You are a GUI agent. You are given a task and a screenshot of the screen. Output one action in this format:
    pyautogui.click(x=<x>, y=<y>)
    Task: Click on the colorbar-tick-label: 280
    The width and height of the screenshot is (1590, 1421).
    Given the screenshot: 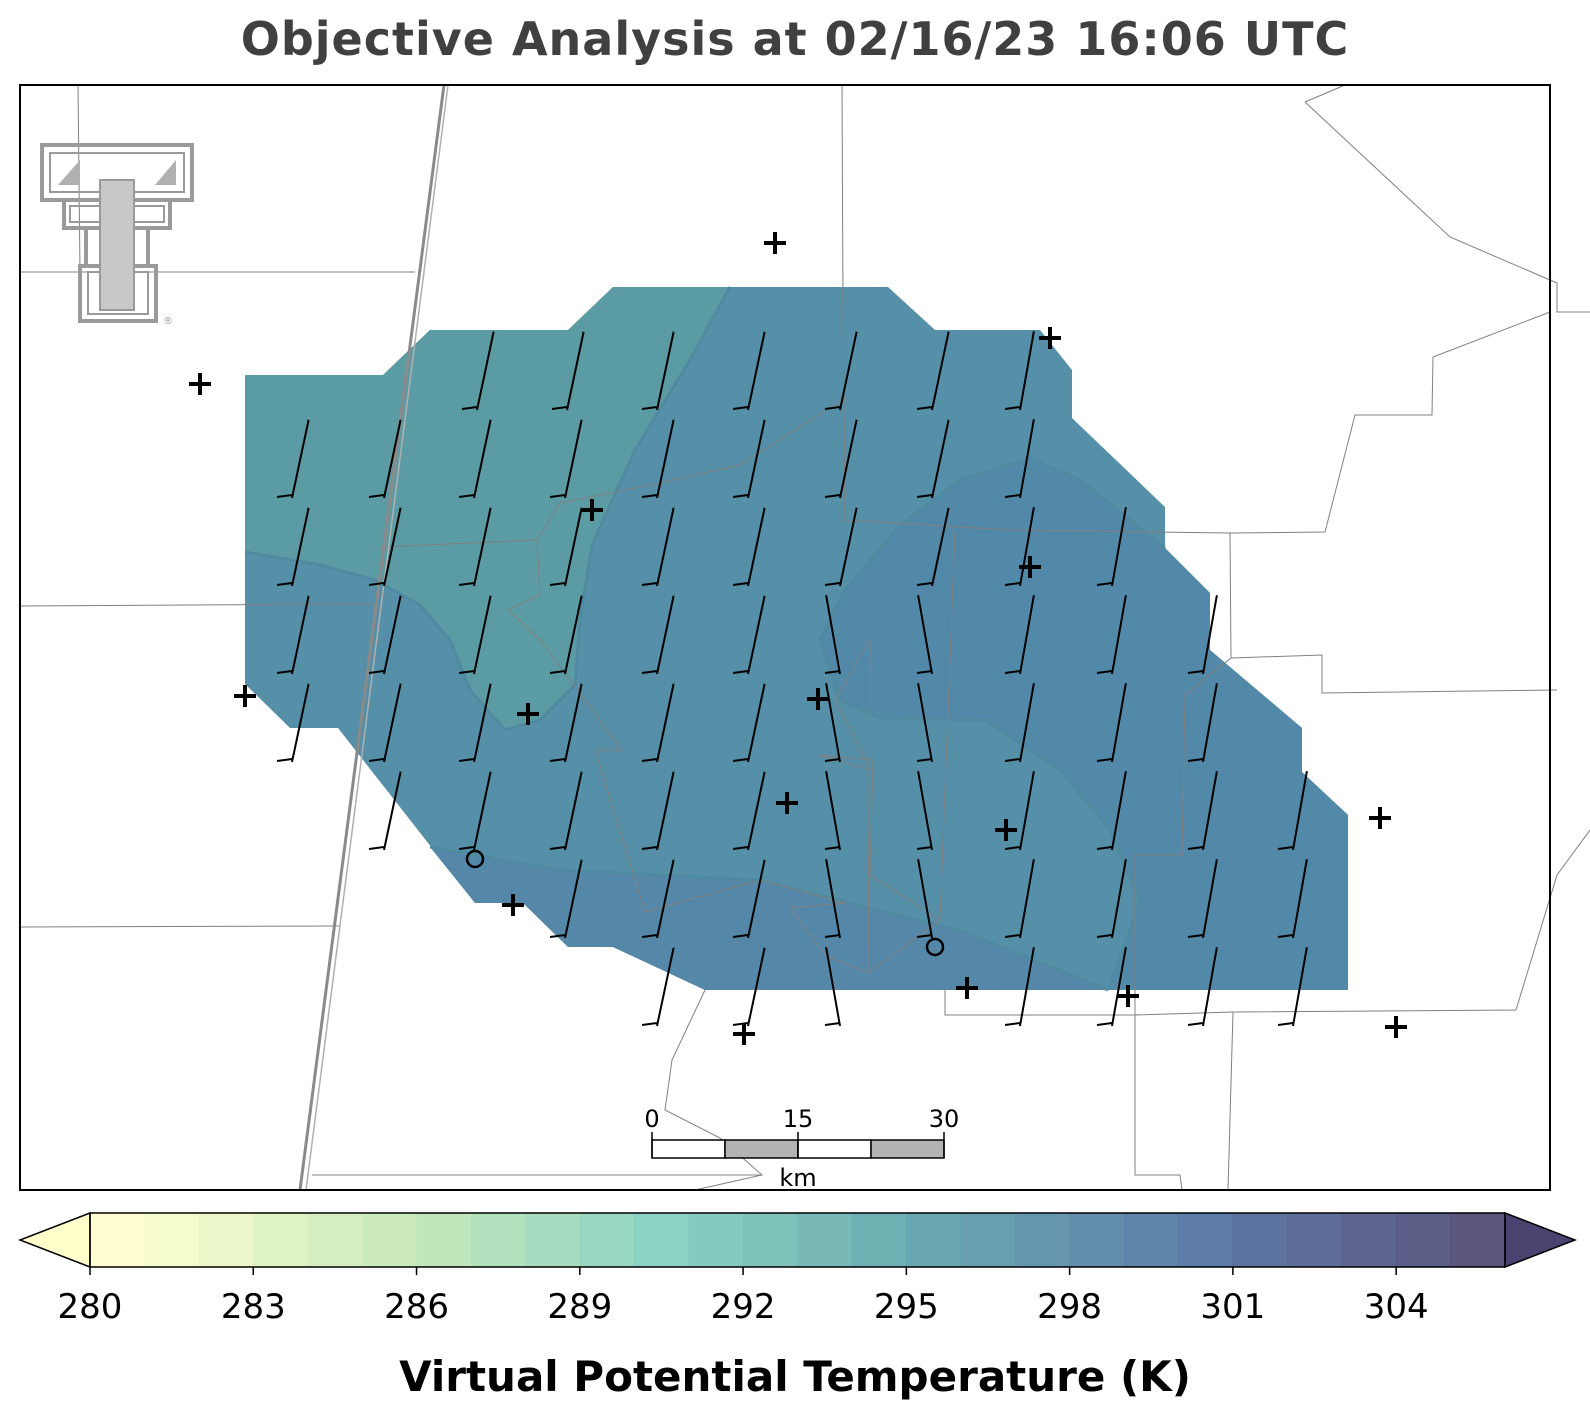 What is the action you would take?
    pyautogui.click(x=90, y=1307)
    